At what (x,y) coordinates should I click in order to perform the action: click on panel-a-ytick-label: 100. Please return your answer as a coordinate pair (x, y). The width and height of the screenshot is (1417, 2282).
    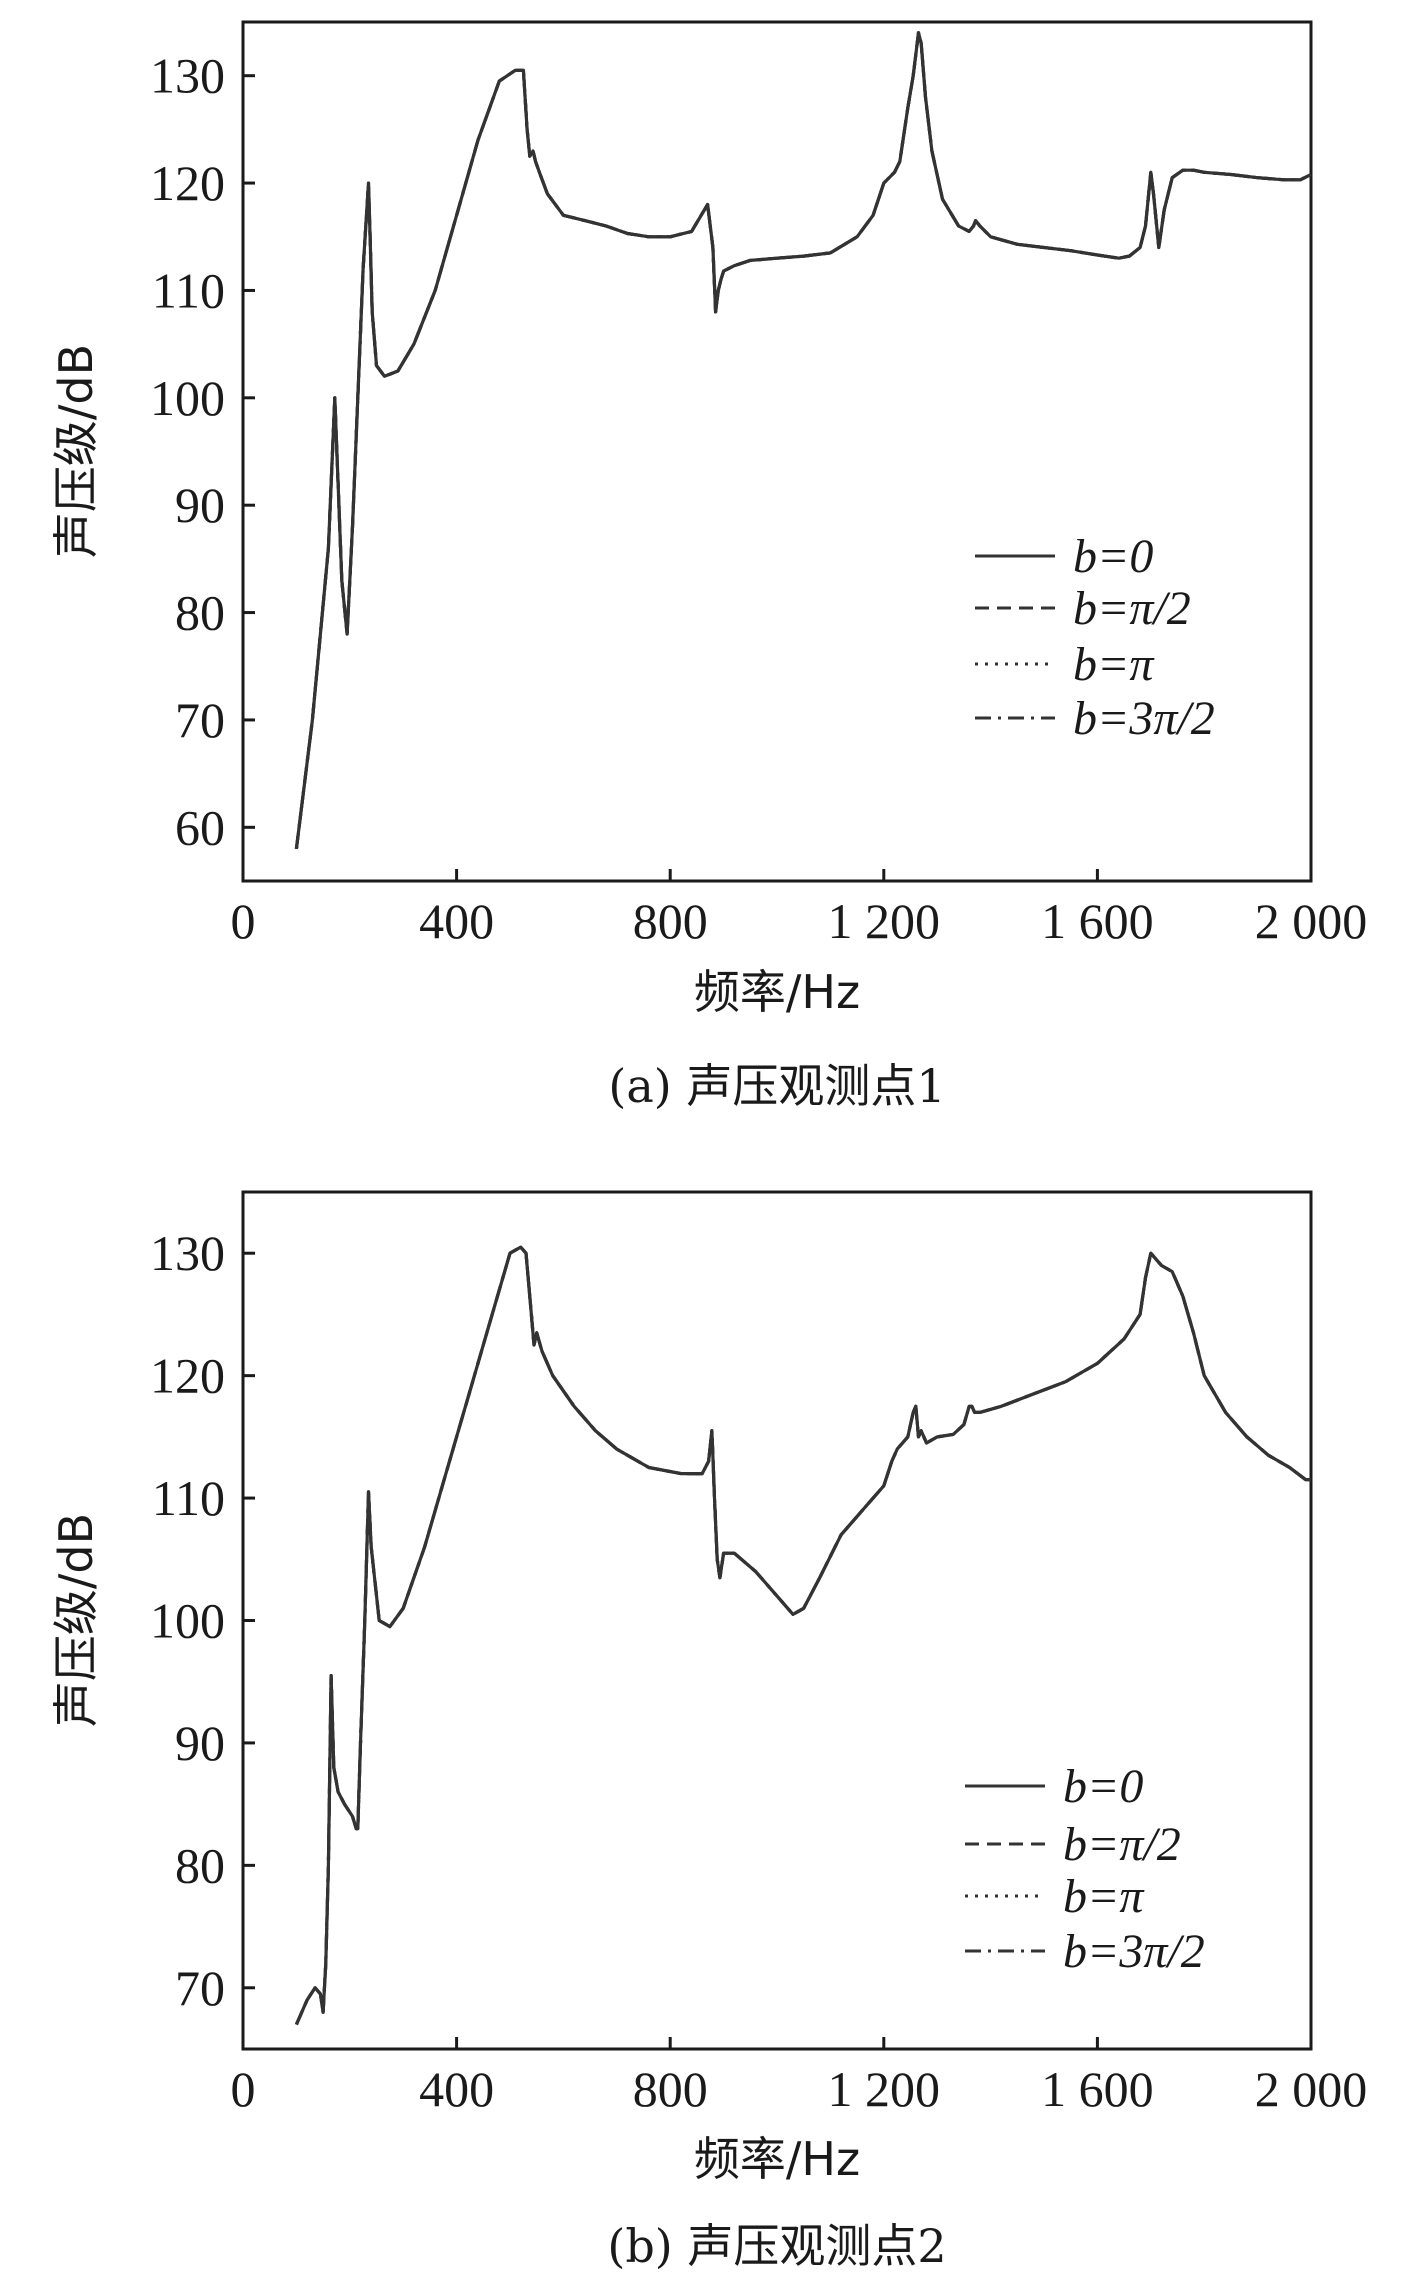
    Looking at the image, I should click on (187, 398).